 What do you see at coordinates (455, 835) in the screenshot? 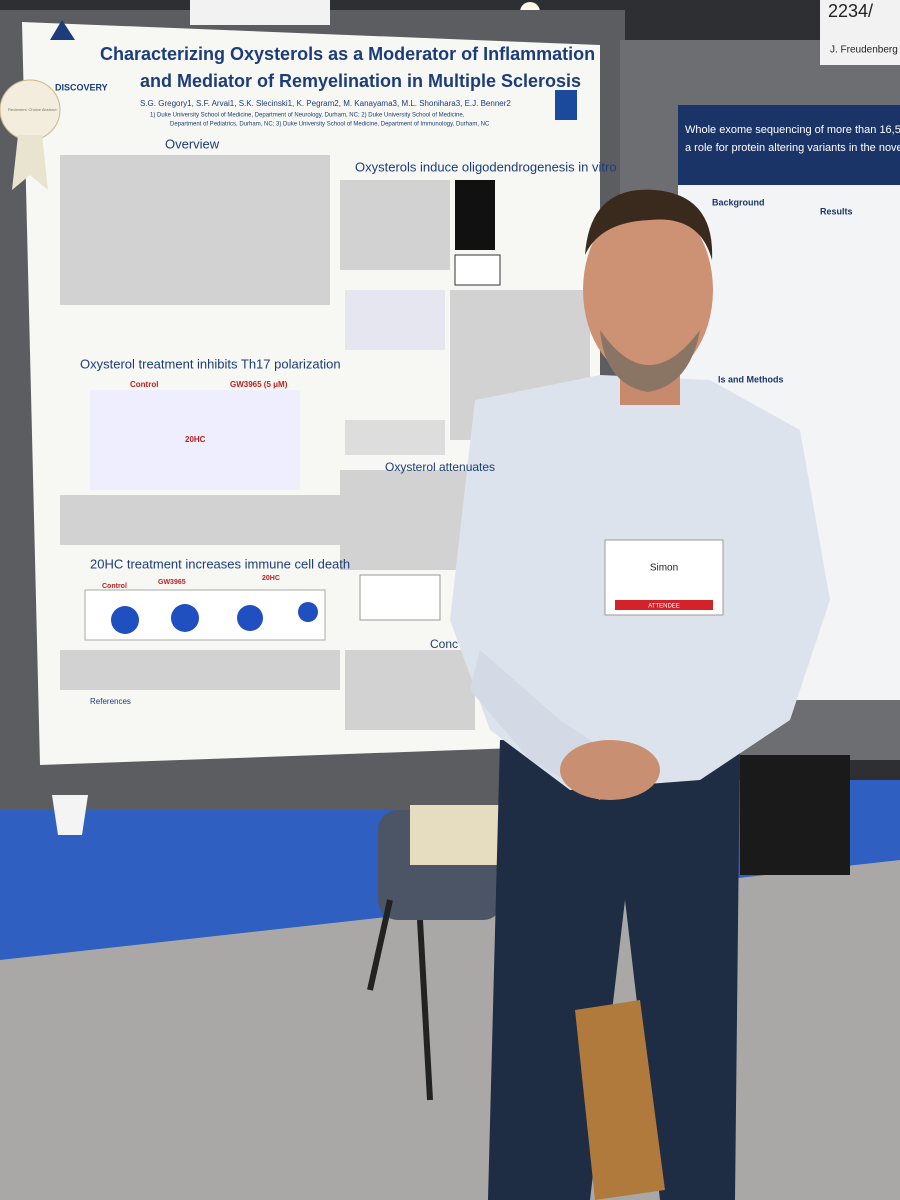
I see `cloth` at bounding box center [455, 835].